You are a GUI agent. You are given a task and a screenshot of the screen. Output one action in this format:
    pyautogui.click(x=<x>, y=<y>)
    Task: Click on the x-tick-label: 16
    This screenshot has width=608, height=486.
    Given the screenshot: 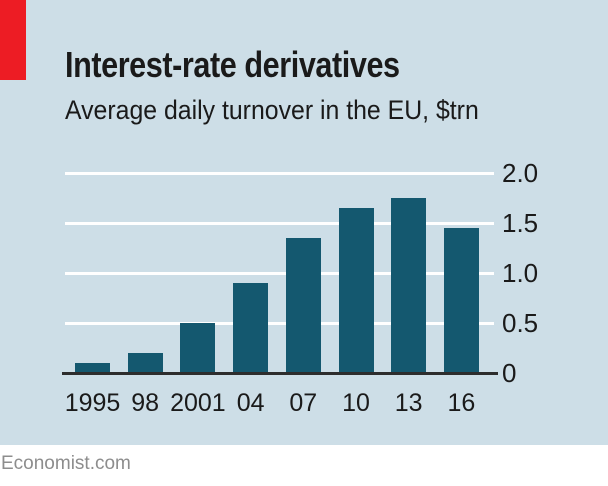 What is the action you would take?
    pyautogui.click(x=461, y=403)
    